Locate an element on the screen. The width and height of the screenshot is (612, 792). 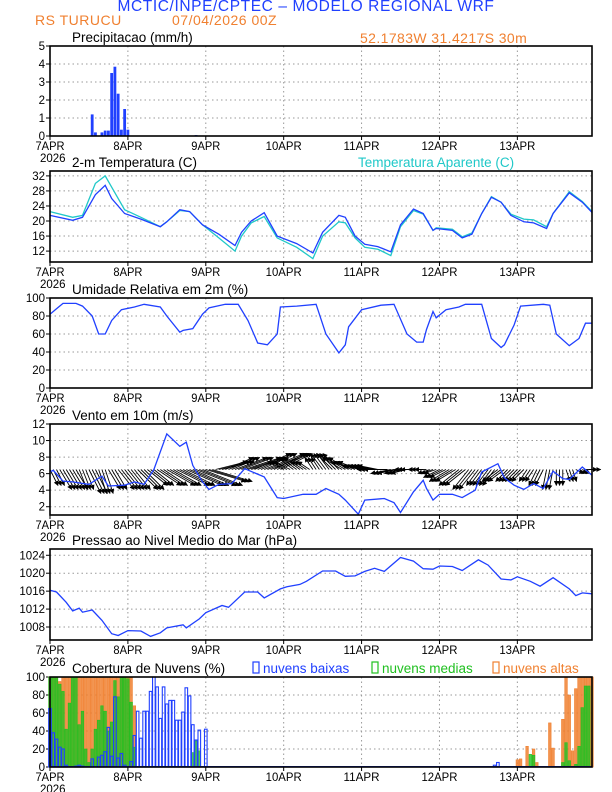
x-tick-label: 10APR is located at coordinates (284, 651).